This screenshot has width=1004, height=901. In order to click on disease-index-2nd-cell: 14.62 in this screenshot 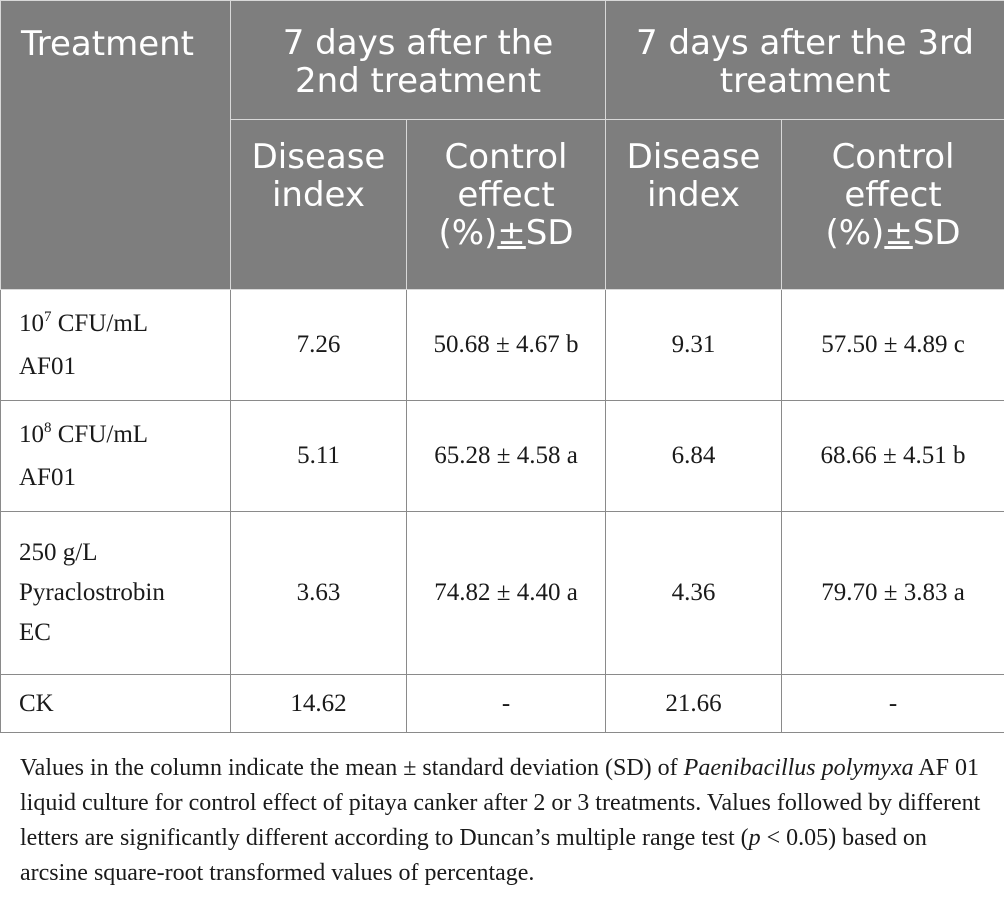, I will do `click(318, 703)`.